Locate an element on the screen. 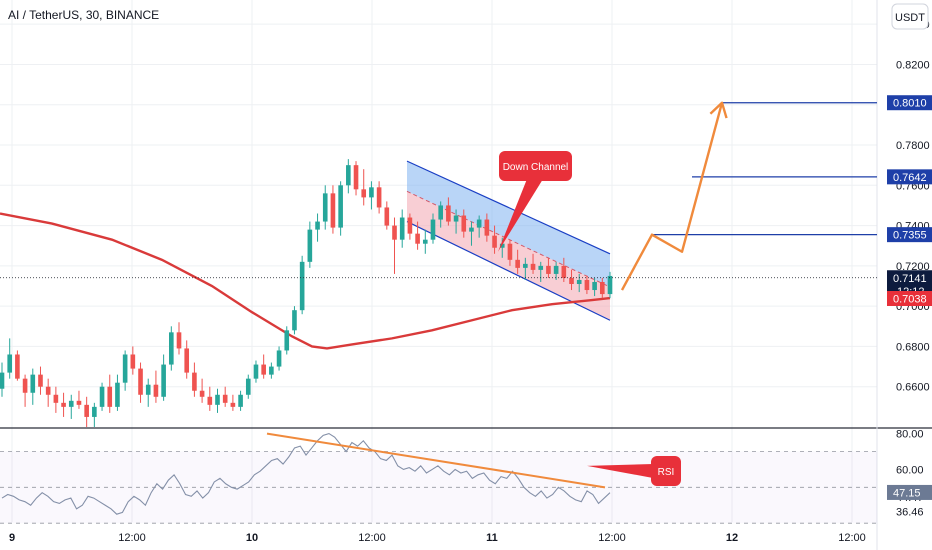  rsi-tick-label: 80.00 is located at coordinates (910, 435).